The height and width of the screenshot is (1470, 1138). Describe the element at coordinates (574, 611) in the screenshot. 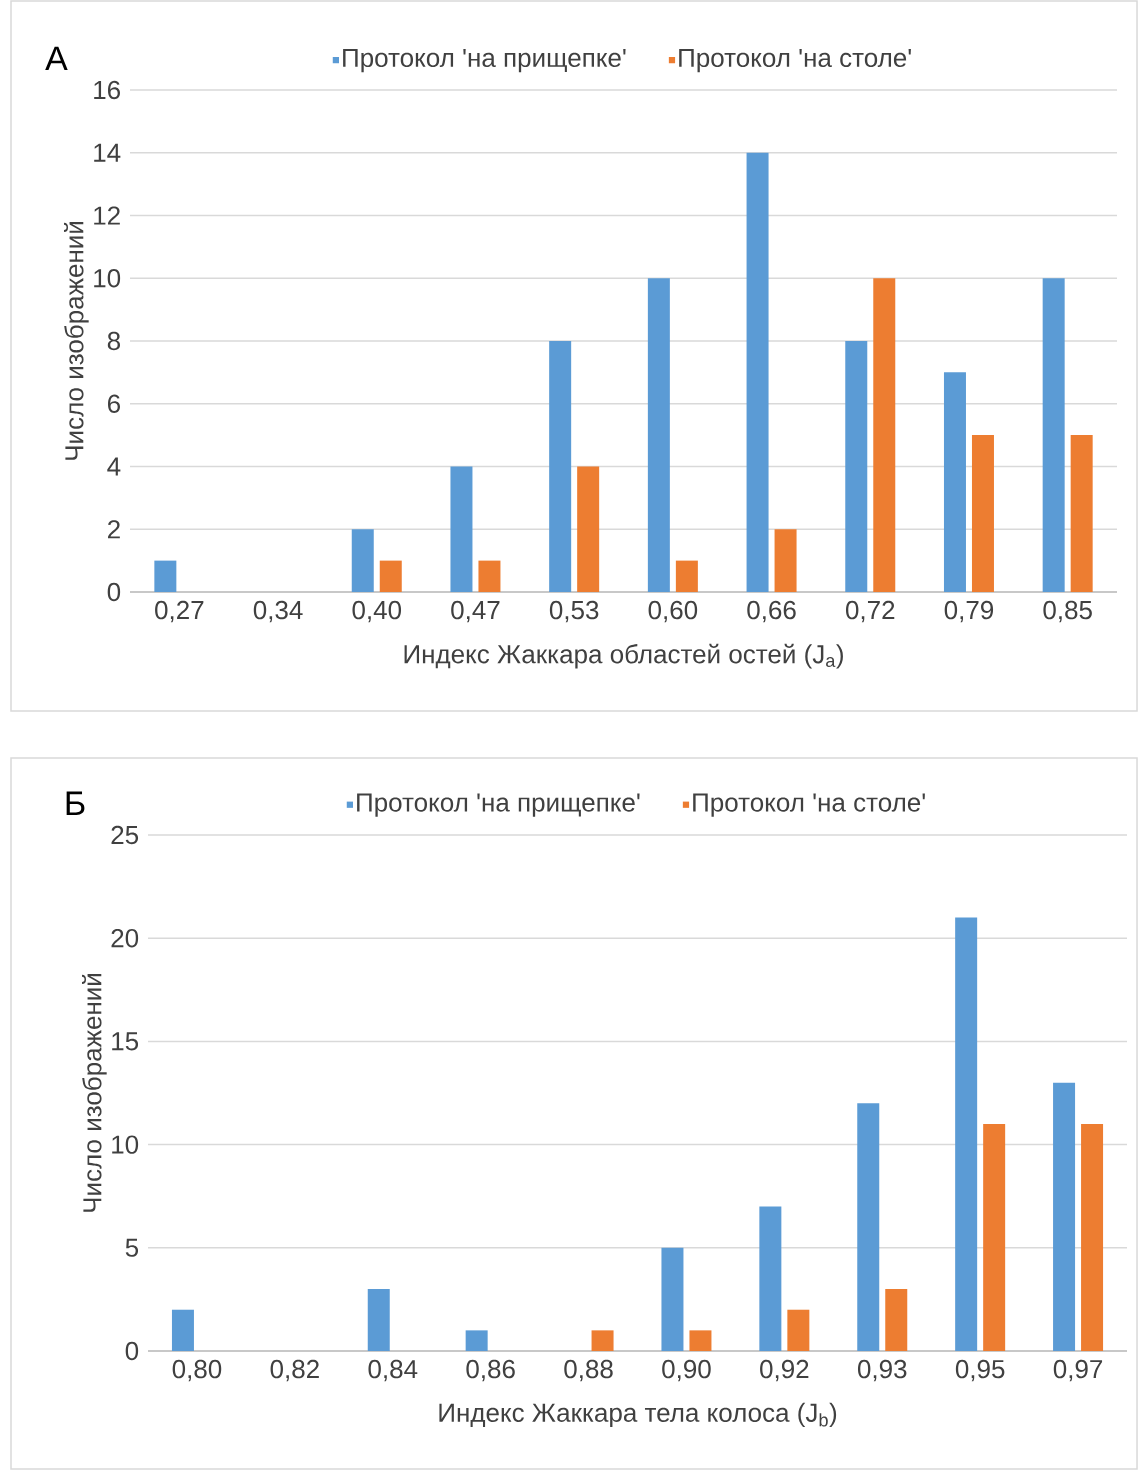

I see `x-tick-label: 0,53` at that location.